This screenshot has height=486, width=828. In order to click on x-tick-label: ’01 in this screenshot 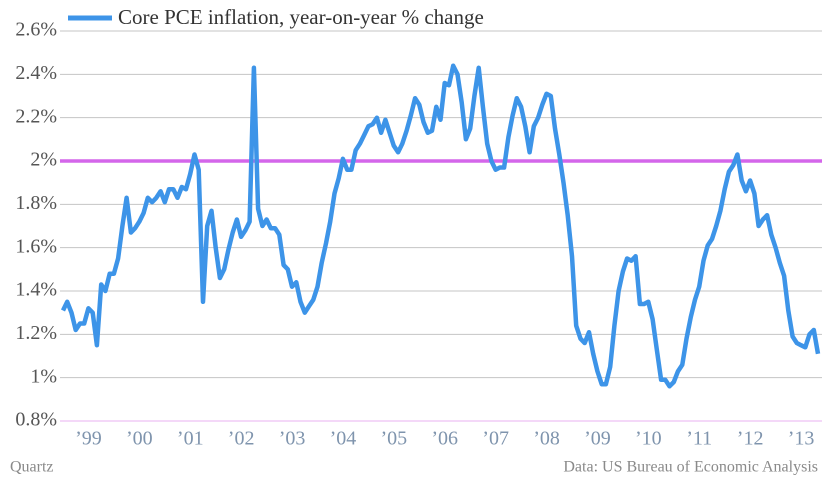, I will do `click(190, 439)`.